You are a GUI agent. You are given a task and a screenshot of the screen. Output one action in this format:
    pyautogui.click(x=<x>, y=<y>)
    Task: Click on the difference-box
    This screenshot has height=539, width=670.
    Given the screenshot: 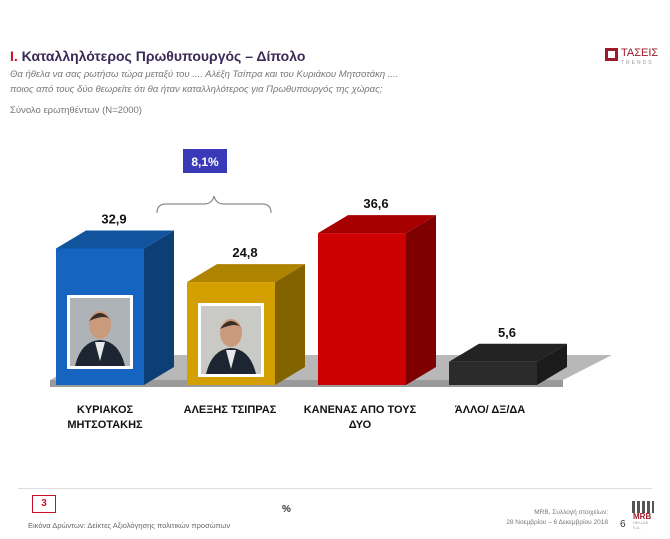 What is the action you would take?
    pyautogui.click(x=205, y=161)
    